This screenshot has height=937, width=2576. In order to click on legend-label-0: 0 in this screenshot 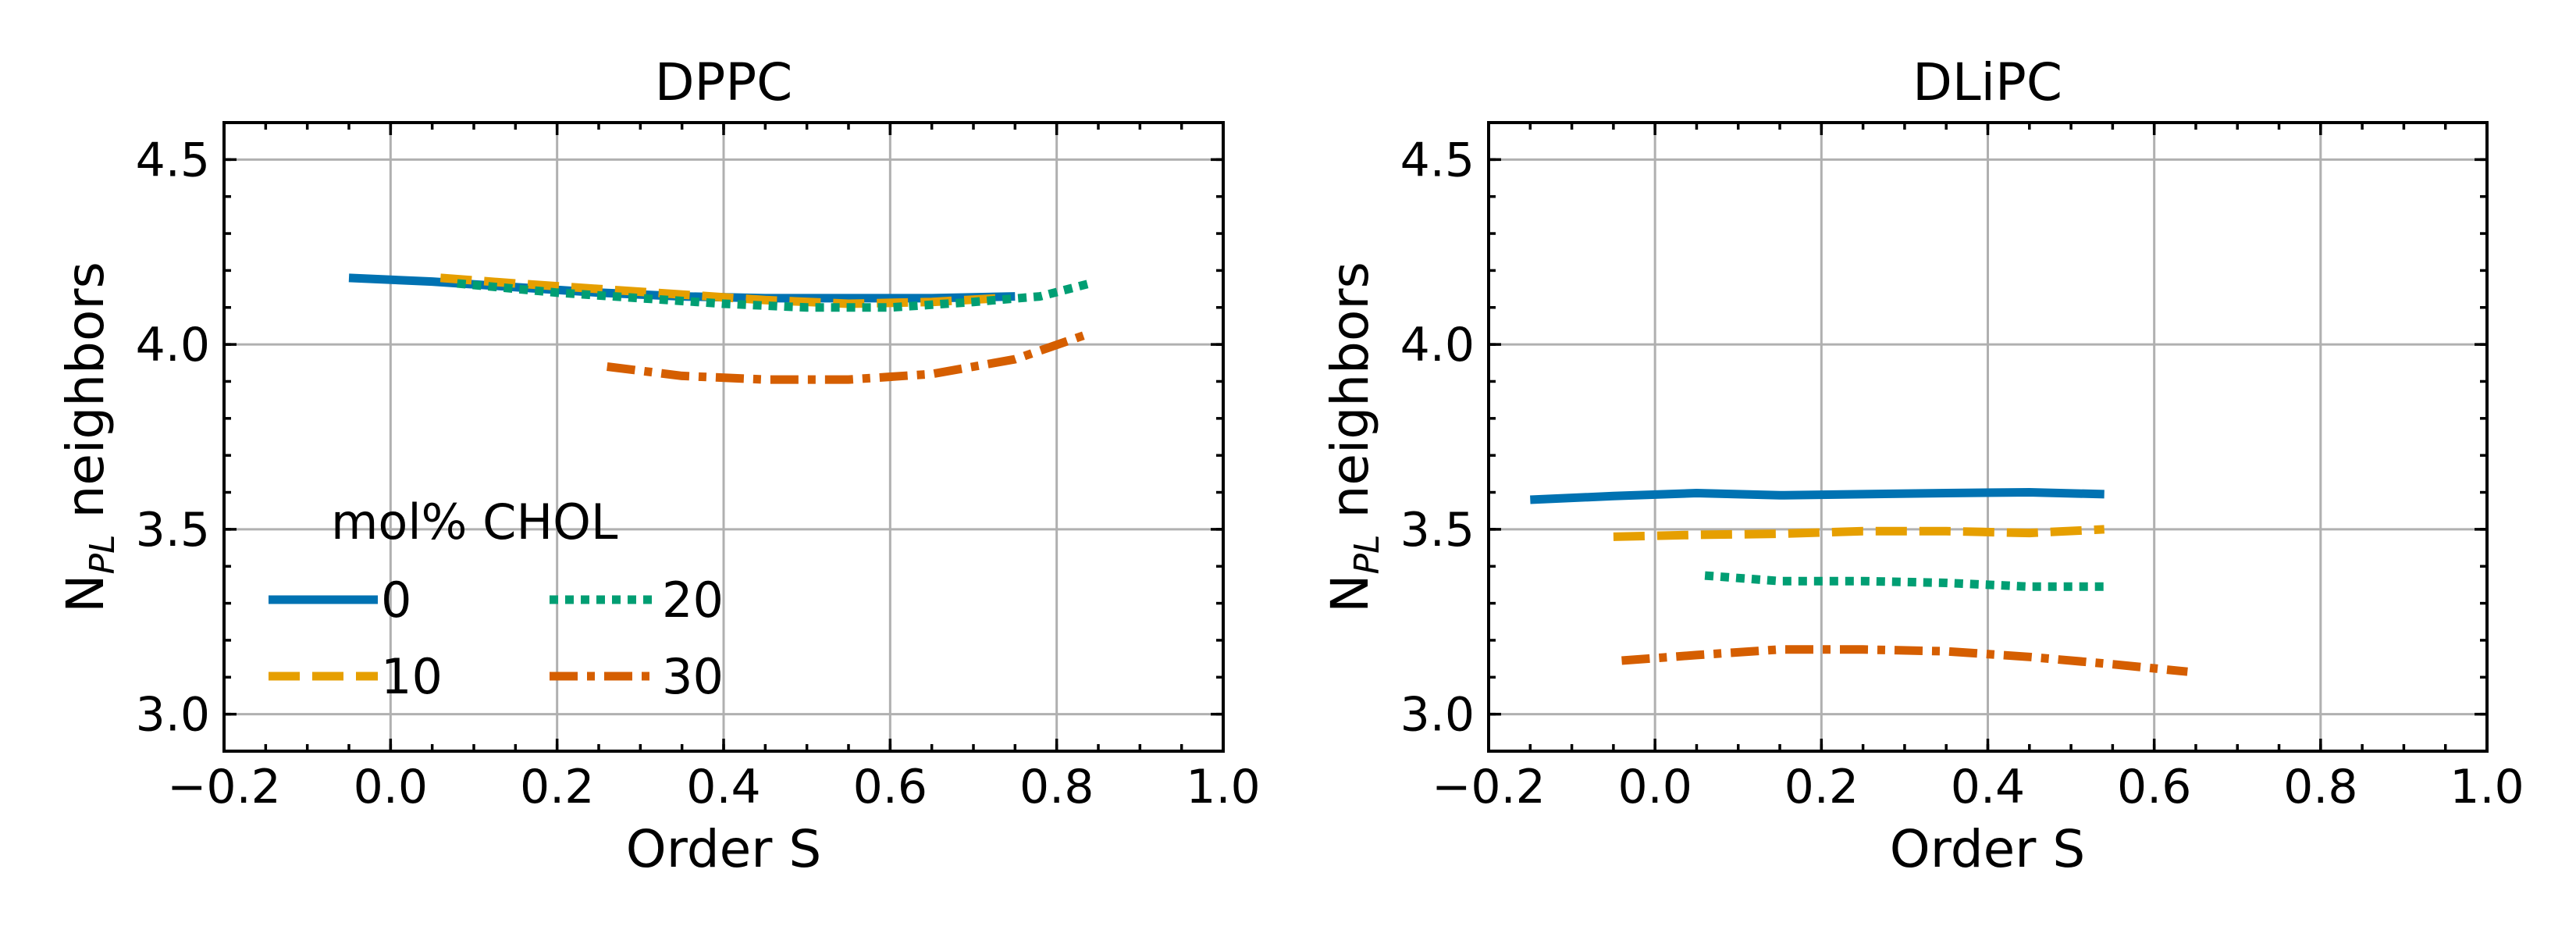, I will do `click(396, 600)`.